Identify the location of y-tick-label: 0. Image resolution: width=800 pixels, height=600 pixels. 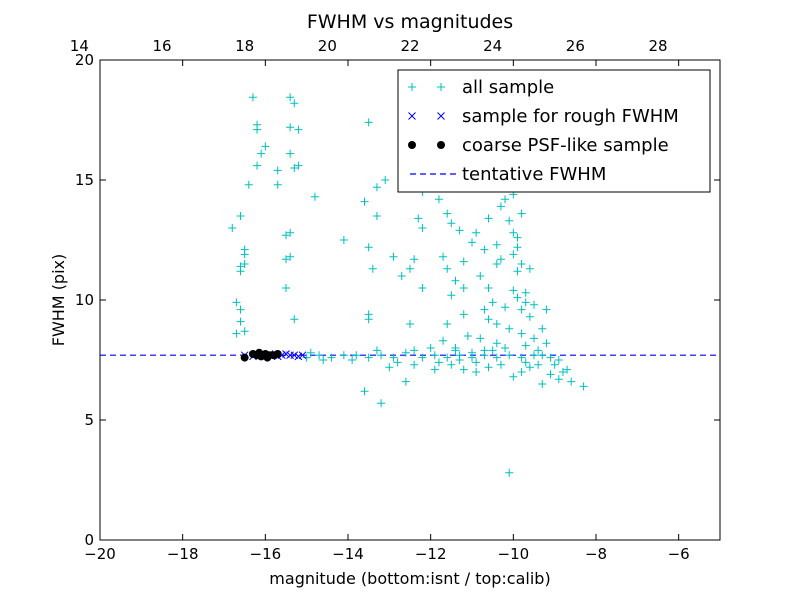
(89, 540).